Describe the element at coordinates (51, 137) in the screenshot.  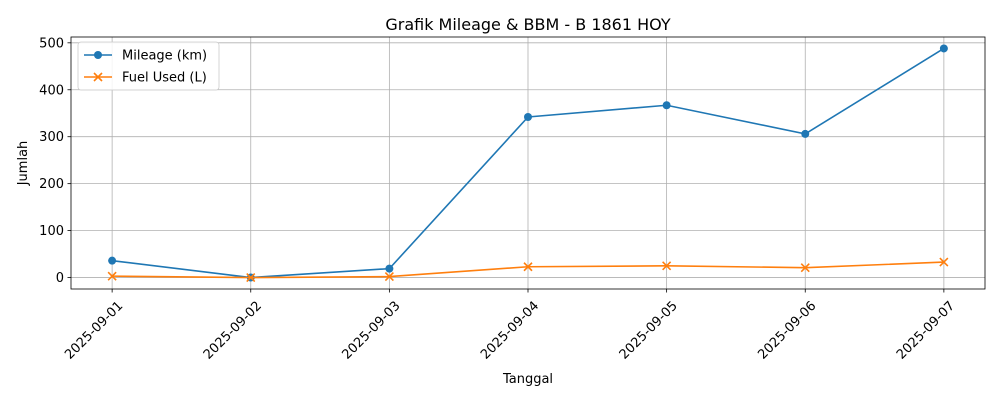
I see `y-tick-label: 300` at that location.